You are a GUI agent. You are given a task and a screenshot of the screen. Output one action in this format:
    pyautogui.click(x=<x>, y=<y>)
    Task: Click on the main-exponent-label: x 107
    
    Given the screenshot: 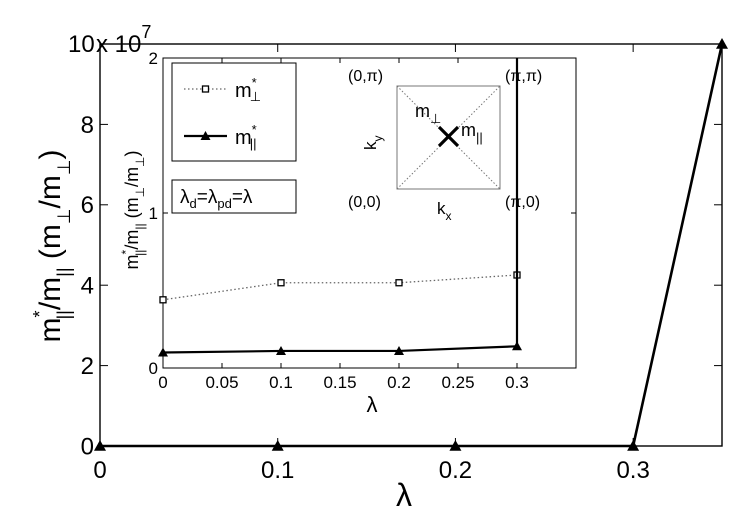 What is the action you would take?
    pyautogui.click(x=123, y=40)
    